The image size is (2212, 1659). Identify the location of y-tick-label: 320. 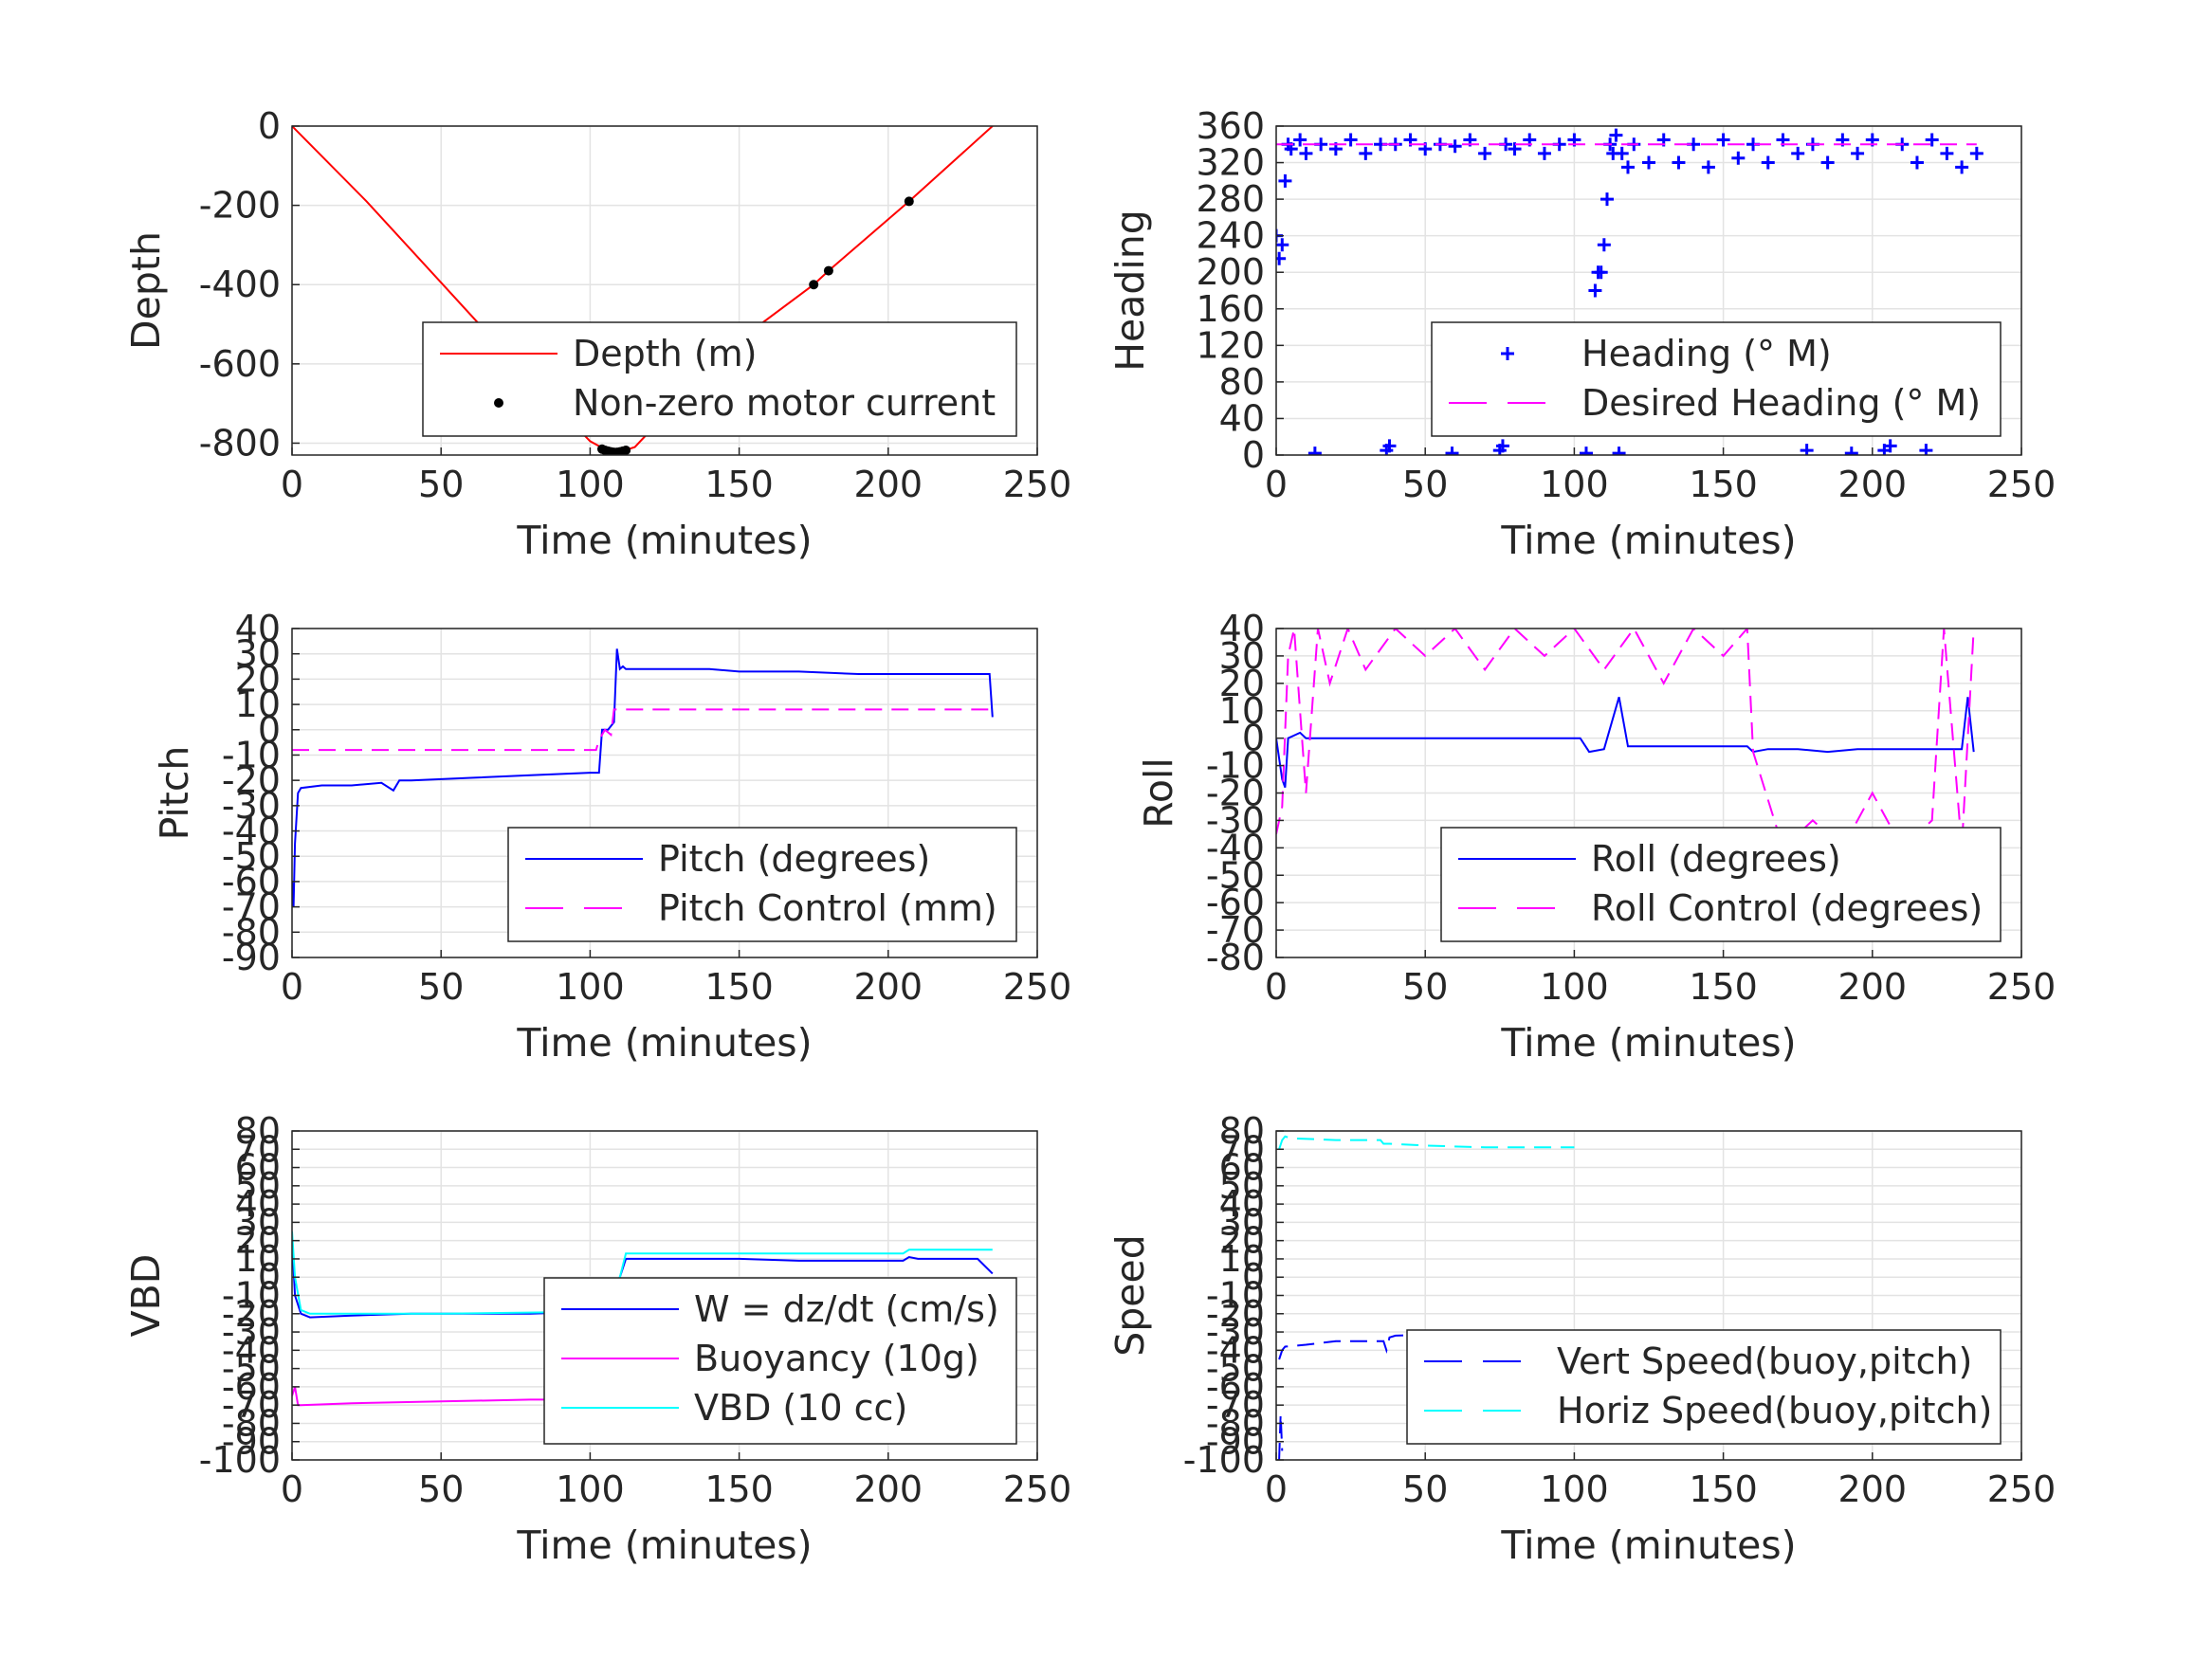
(1230, 163).